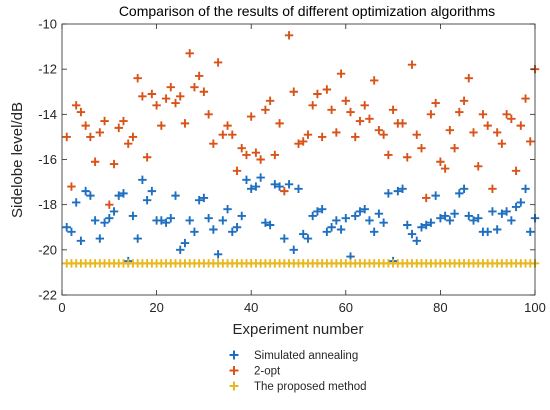 The height and width of the screenshot is (410, 550). I want to click on legend-label: The proposed method, so click(310, 387).